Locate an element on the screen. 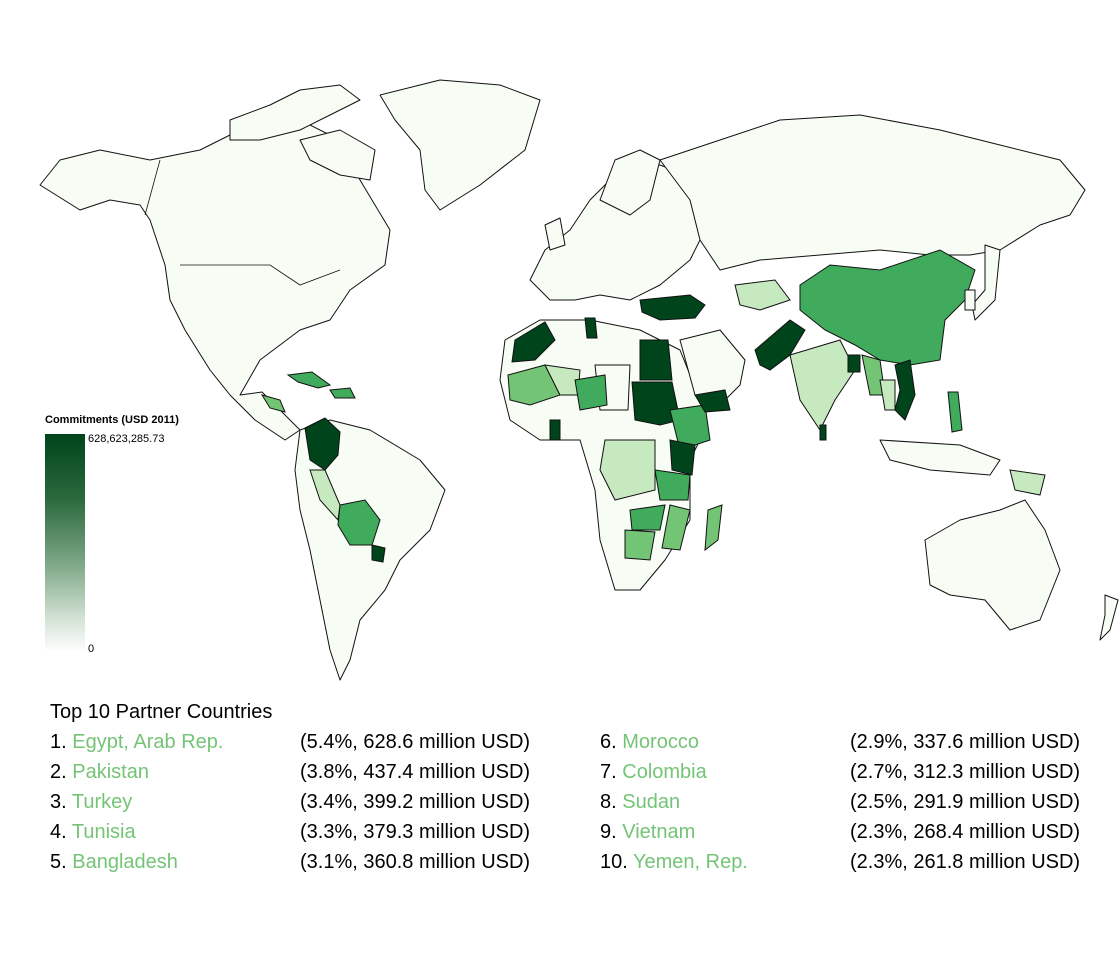 Image resolution: width=1120 pixels, height=960 pixels. top10-share: (2.5%, 291.9 million USD) is located at coordinates (965, 802).